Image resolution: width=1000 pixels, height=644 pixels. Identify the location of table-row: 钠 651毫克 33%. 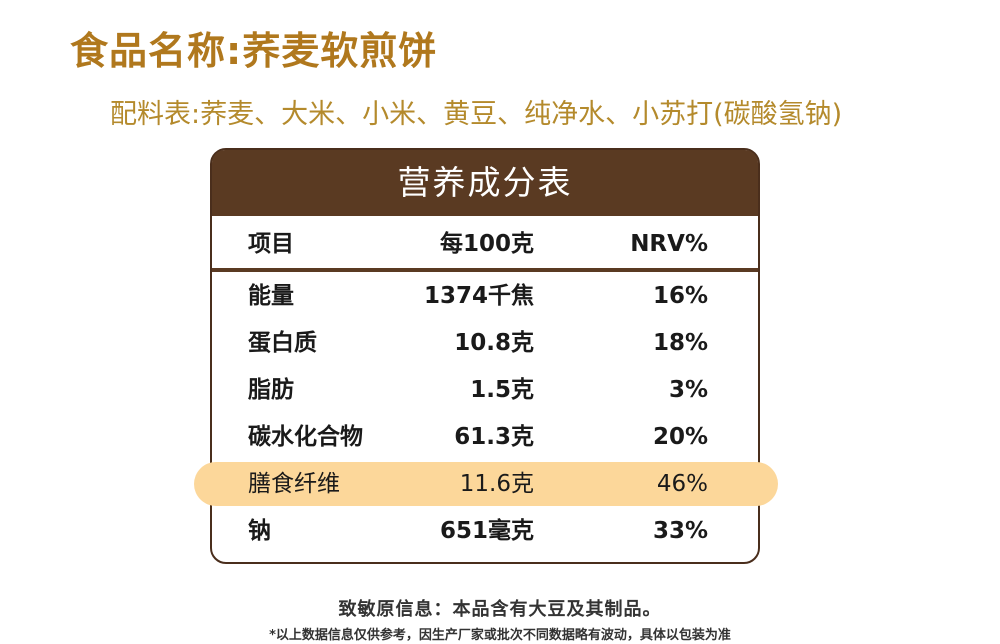
(485, 531).